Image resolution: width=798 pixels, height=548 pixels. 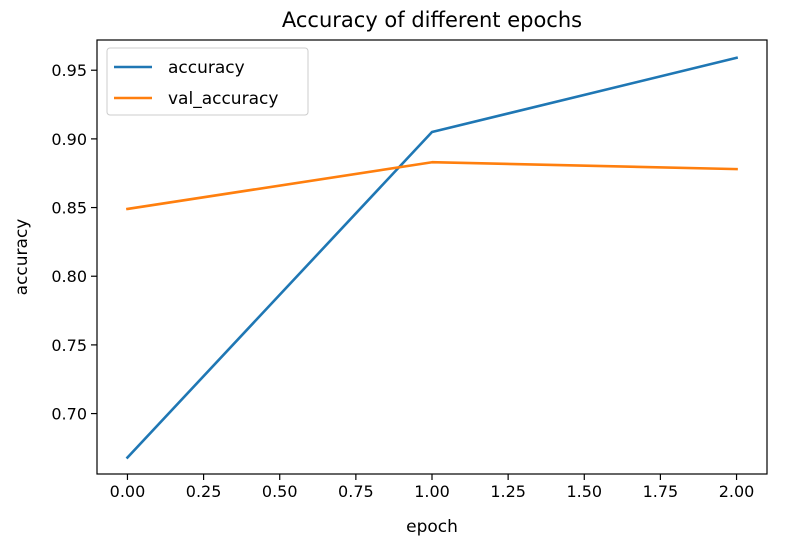 What do you see at coordinates (69, 414) in the screenshot?
I see `y-tick-label: 0.70` at bounding box center [69, 414].